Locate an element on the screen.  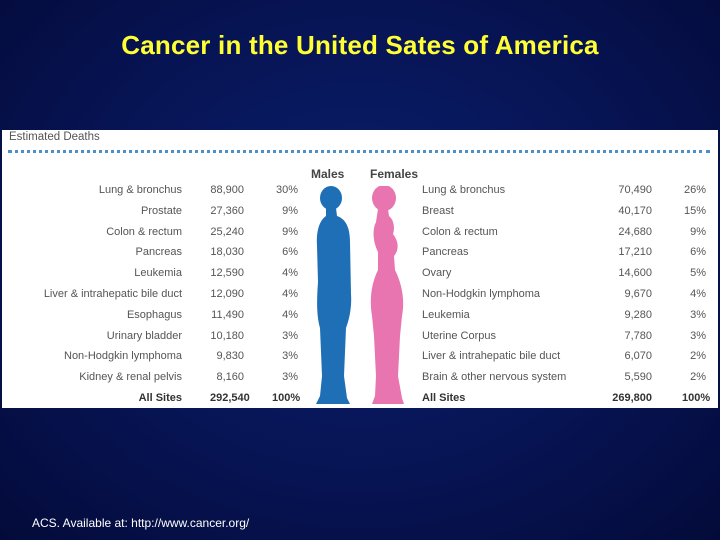
slide-title: Cancer in the United Sates of America is located at coordinates (360, 45).